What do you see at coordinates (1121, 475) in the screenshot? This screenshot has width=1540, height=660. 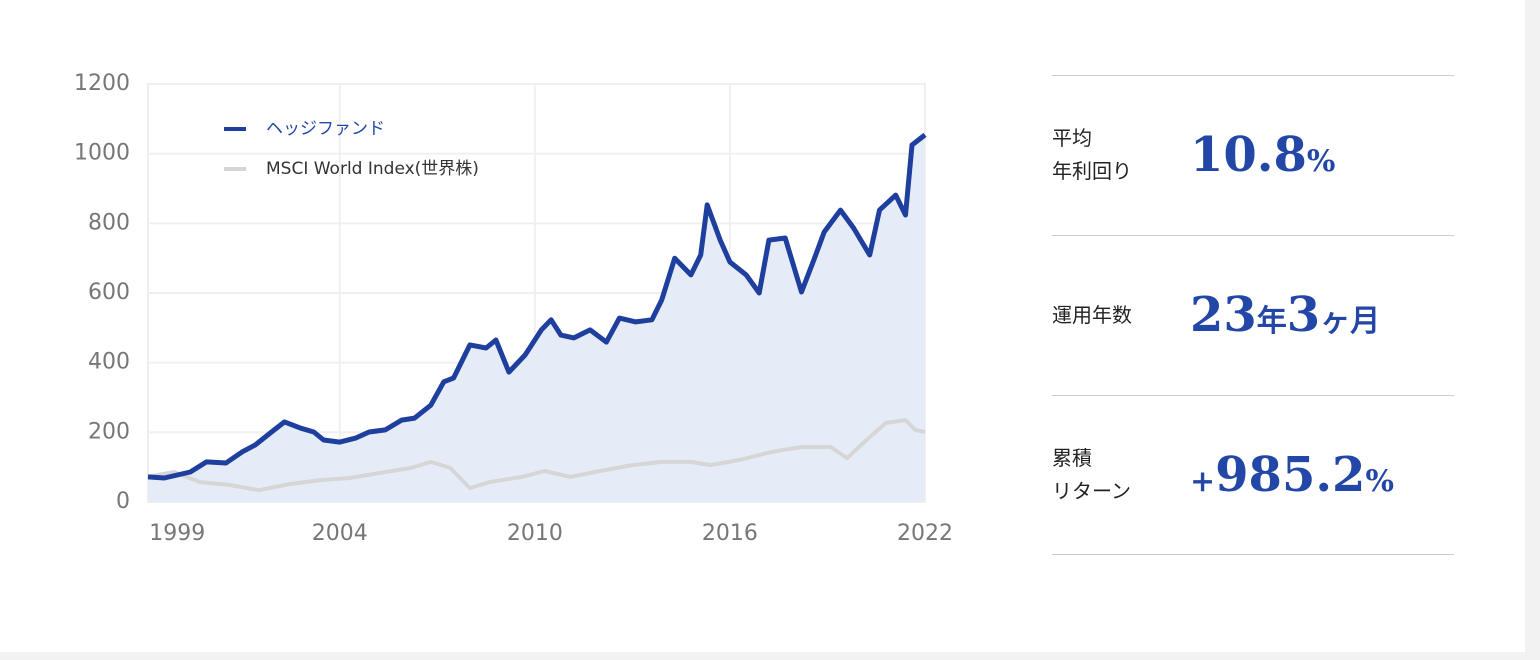 I see `stat-label: 累積 リターン` at bounding box center [1121, 475].